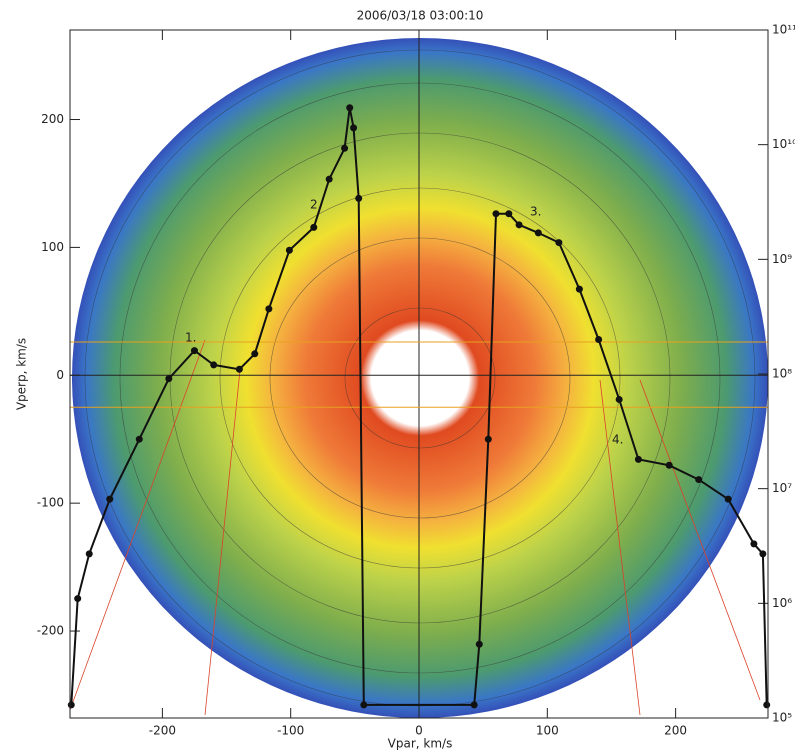 The image size is (795, 754). I want to click on y2-tick-label: 10⁵, so click(782, 718).